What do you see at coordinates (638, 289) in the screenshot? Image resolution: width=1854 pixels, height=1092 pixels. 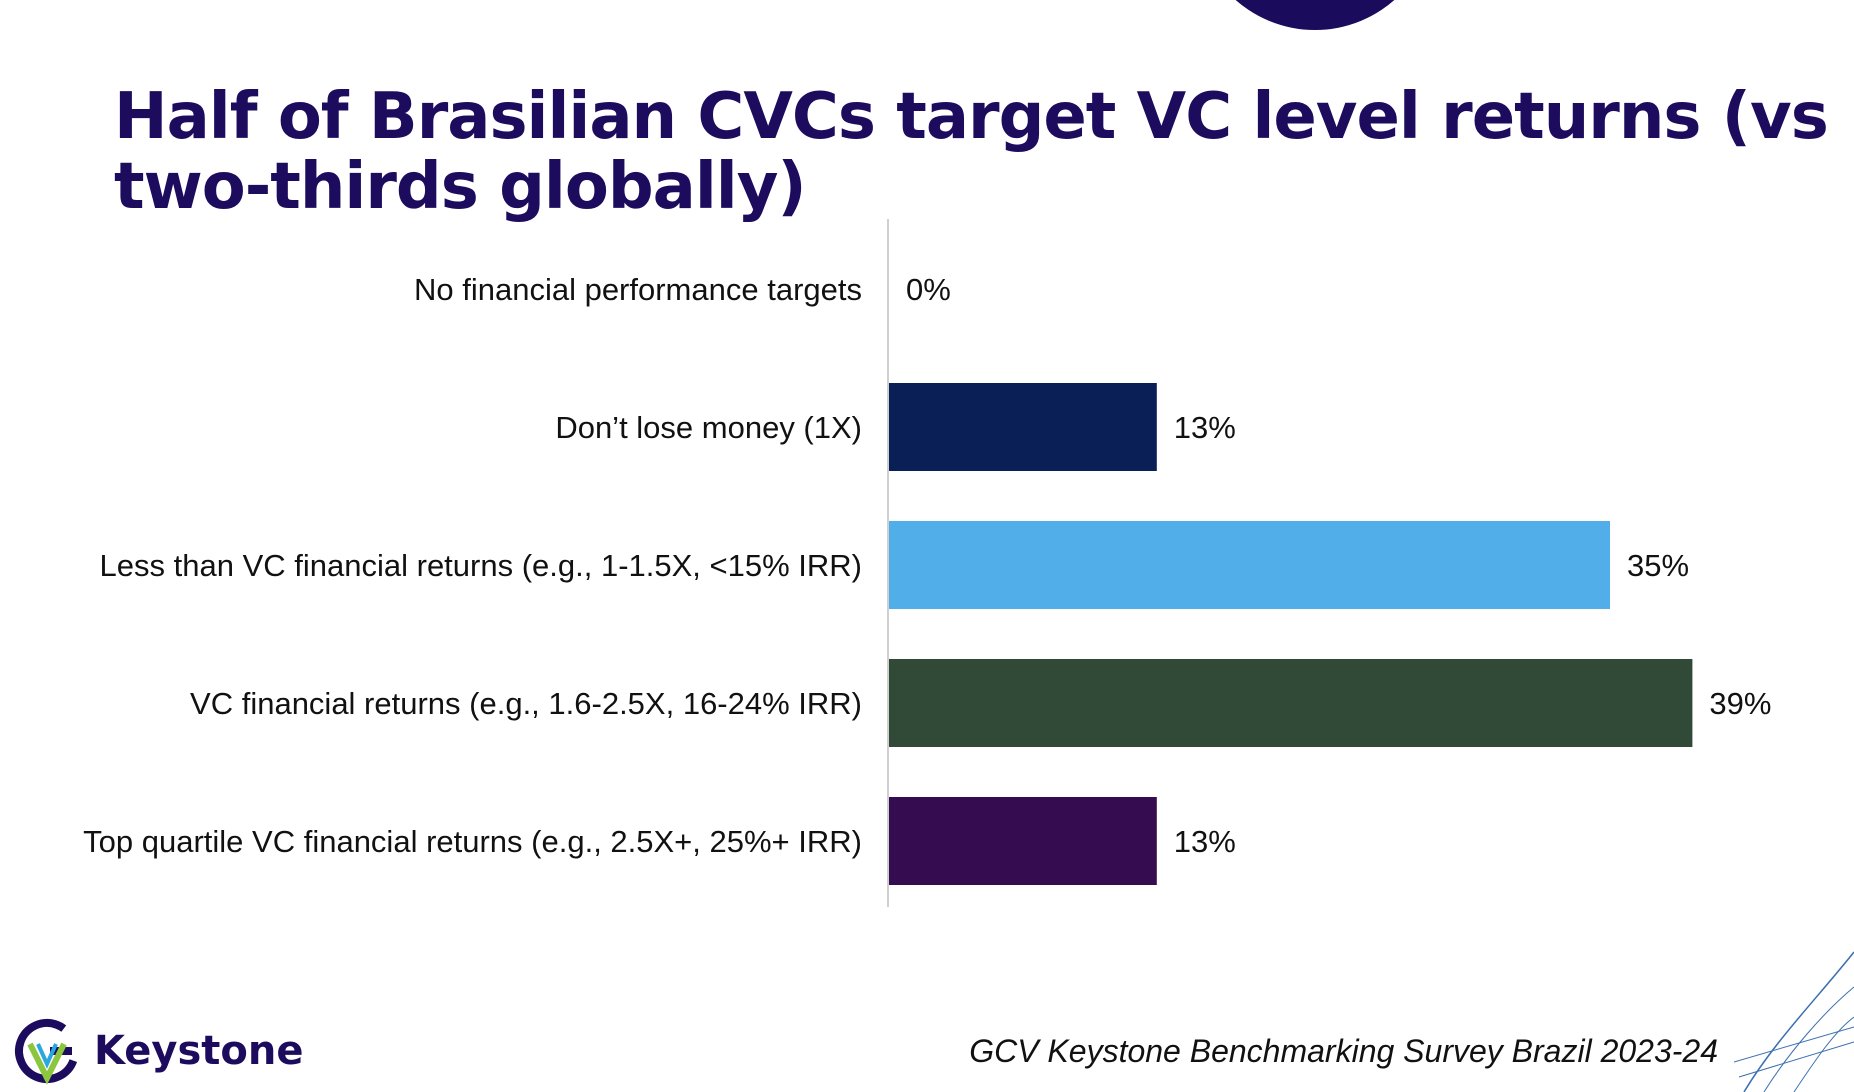 I see `category-label: No financial performance targets` at bounding box center [638, 289].